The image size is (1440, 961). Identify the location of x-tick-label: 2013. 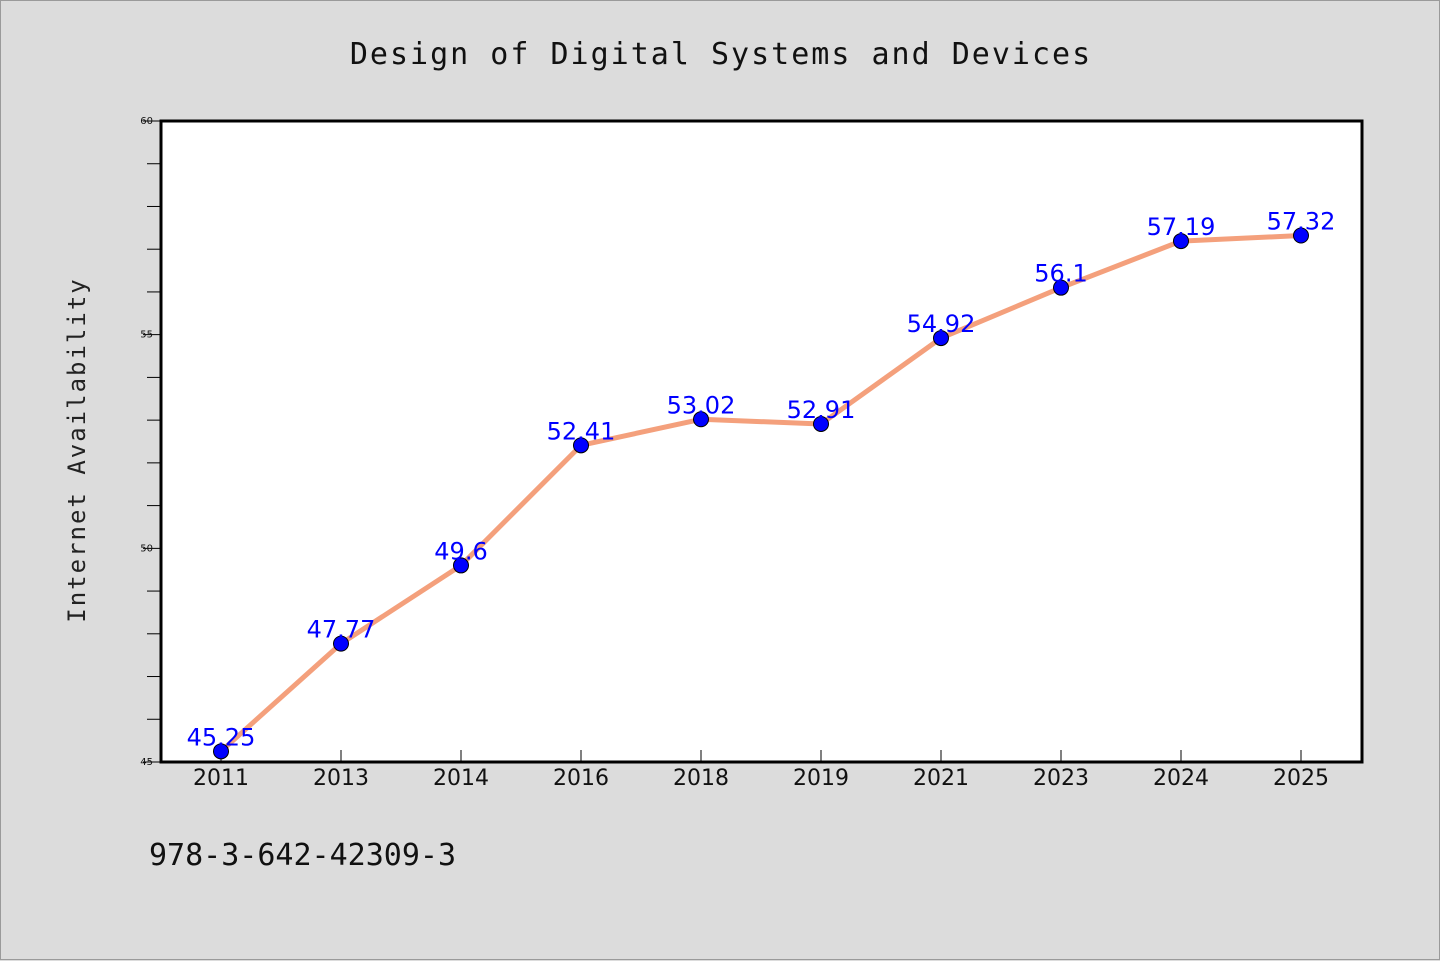
(341, 778).